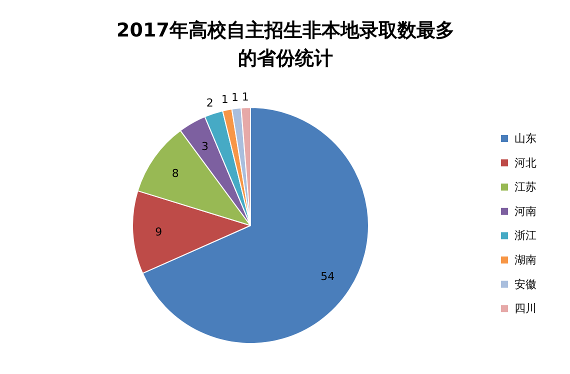 This screenshot has height=374, width=570. What do you see at coordinates (525, 235) in the screenshot?
I see `legend-label: 浙江` at bounding box center [525, 235].